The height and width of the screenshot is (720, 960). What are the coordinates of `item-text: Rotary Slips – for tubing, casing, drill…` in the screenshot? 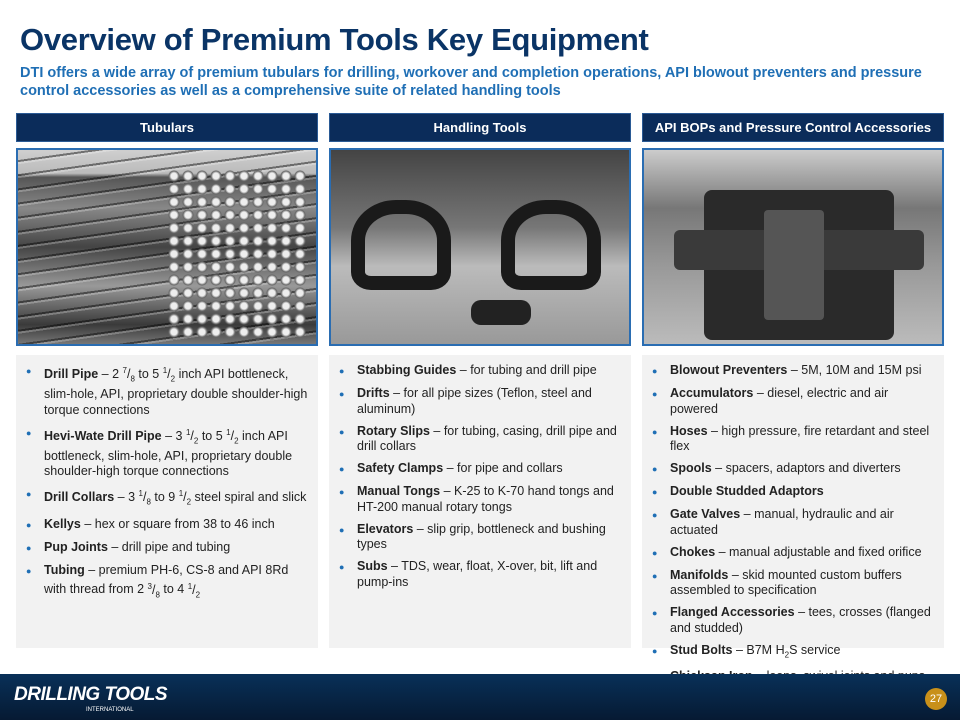 It's located at (487, 438).